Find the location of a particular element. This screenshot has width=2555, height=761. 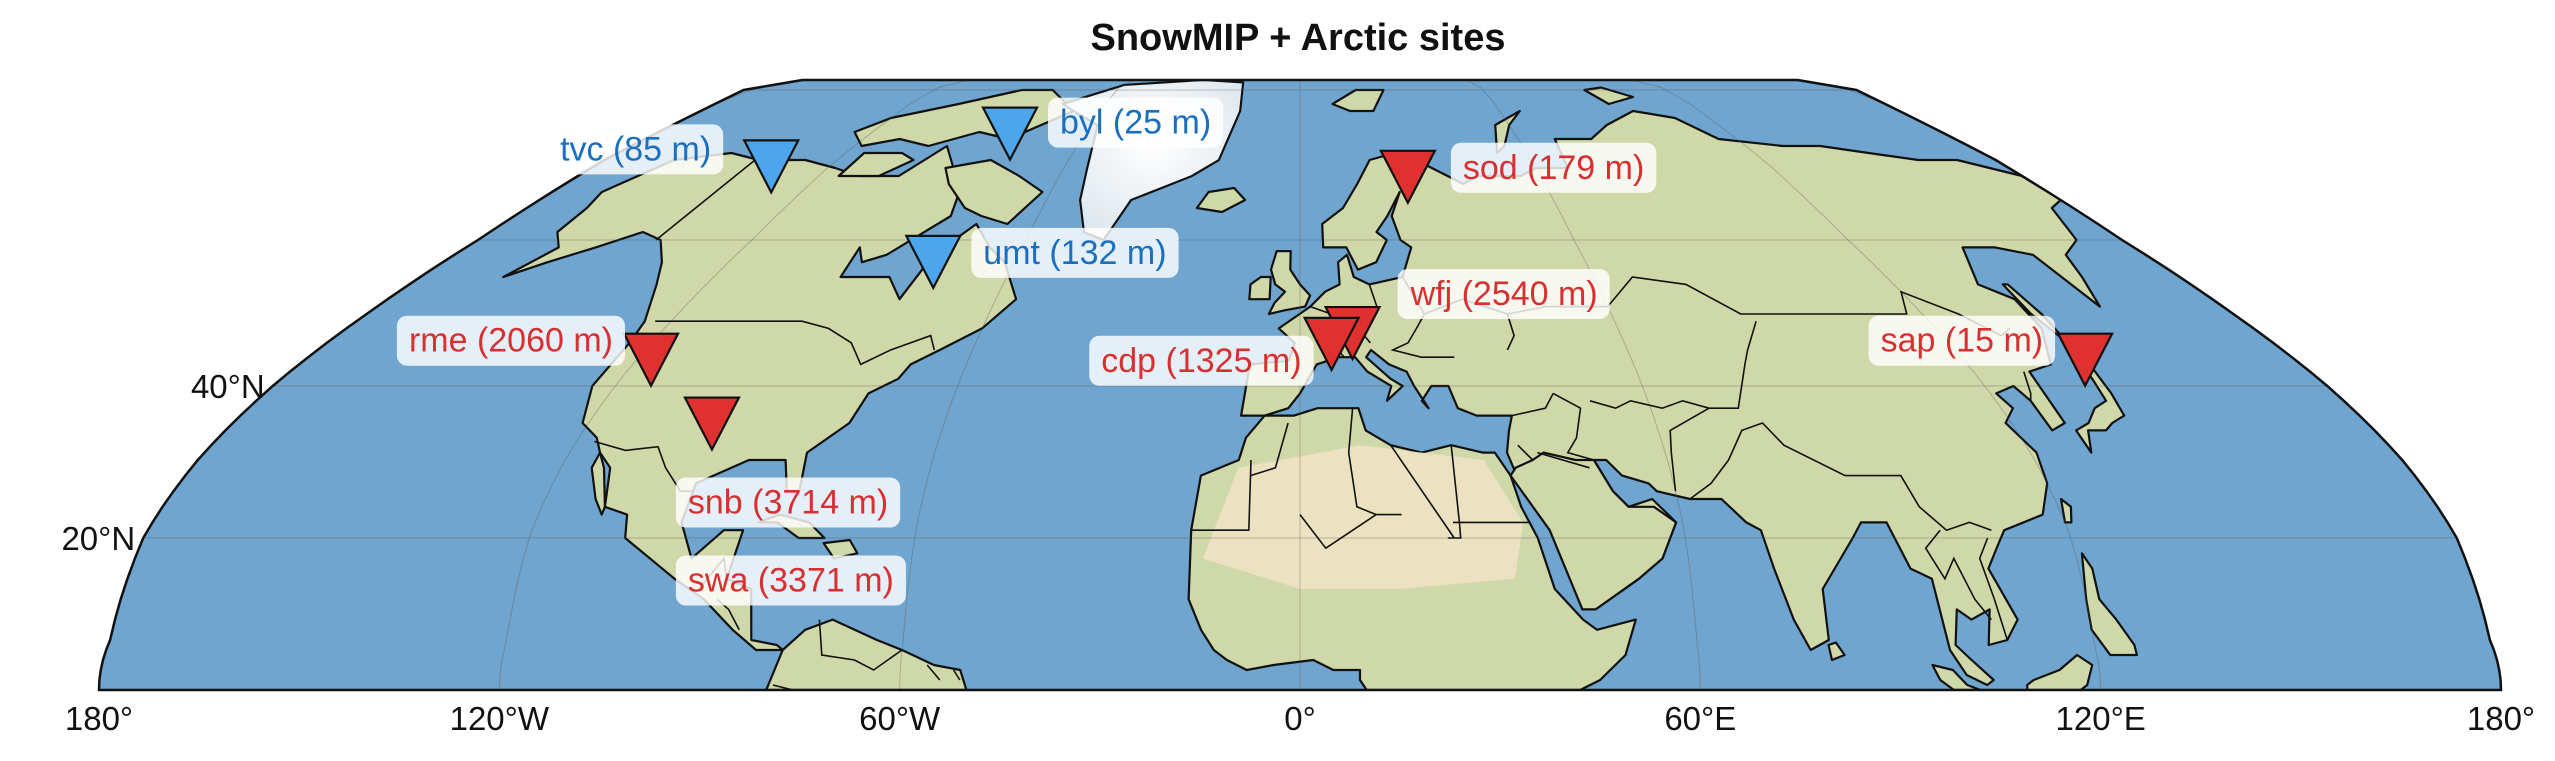

site-label-text: swa (3371 m) is located at coordinates (791, 581).